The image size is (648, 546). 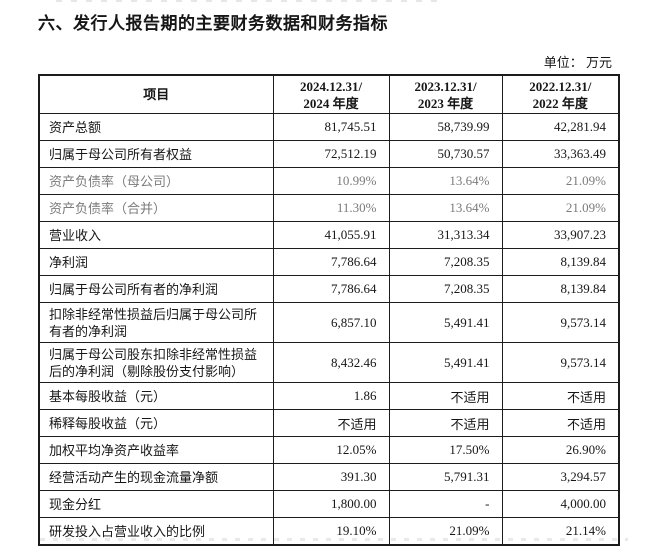 I want to click on table-row: 加权平均净资产收益率 12.05% 17.50% 26.90%, so click(x=329, y=450).